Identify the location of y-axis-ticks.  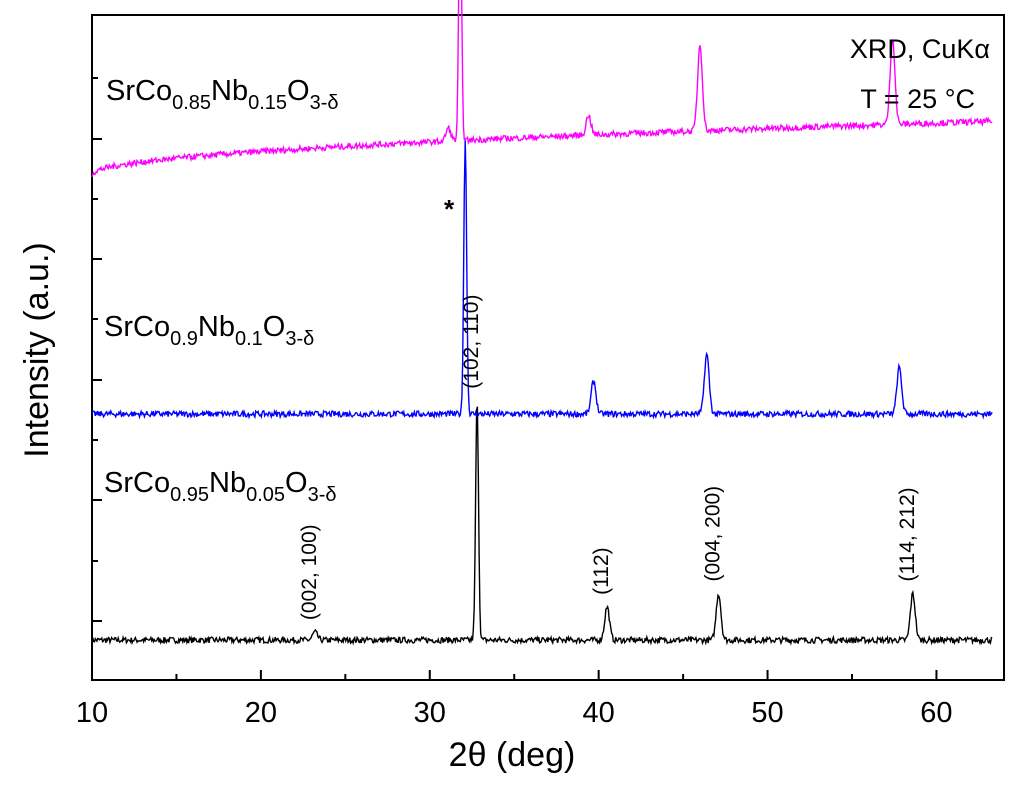
(97, 349).